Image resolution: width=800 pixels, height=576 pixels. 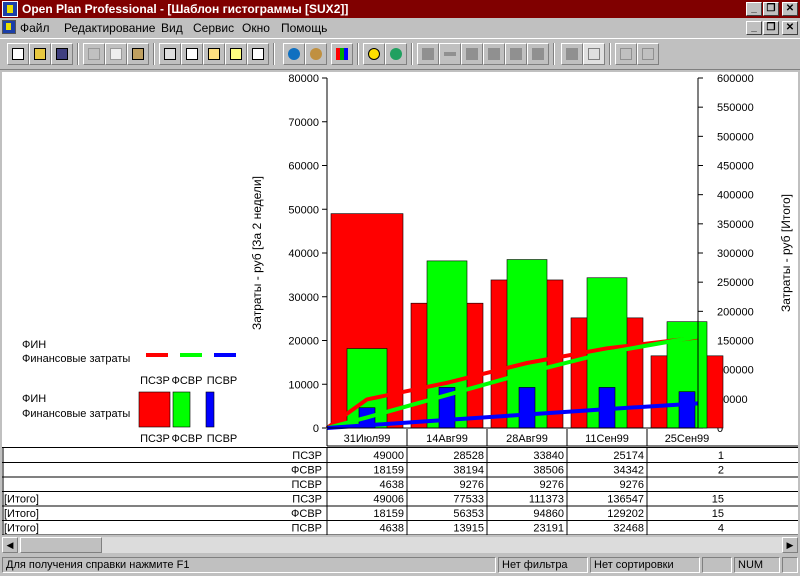 I want to click on copy-icon, so click(x=116, y=54).